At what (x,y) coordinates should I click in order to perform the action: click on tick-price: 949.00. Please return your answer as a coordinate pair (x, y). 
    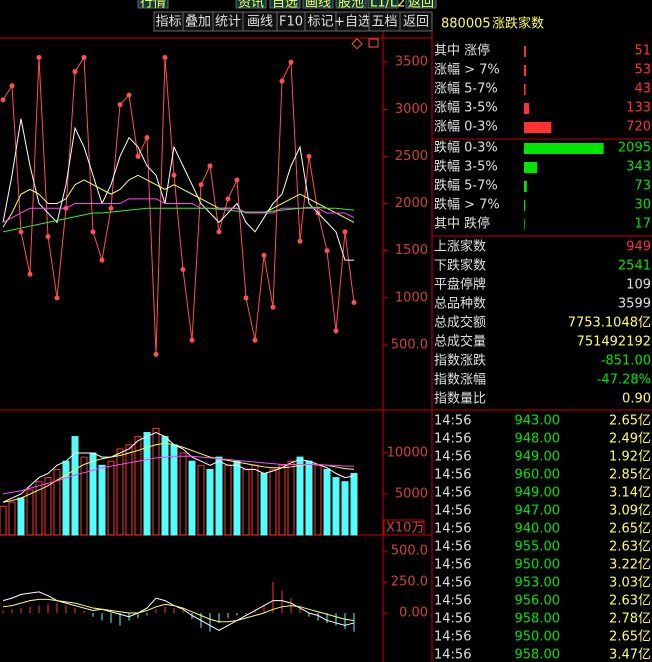
    Looking at the image, I should click on (538, 493).